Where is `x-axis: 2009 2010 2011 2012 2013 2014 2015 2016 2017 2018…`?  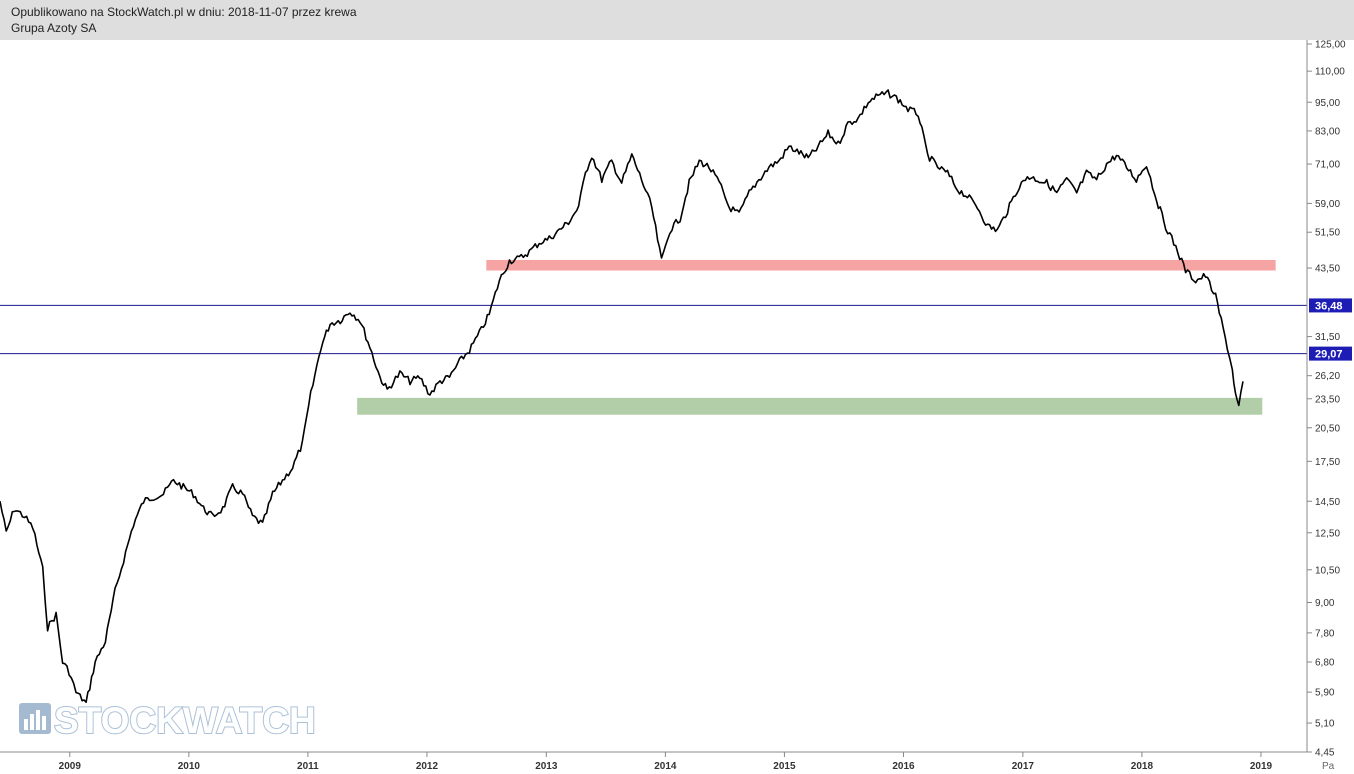 x-axis: 2009 2010 2011 2012 2013 2014 2015 2016 2017 2018… is located at coordinates (667, 761).